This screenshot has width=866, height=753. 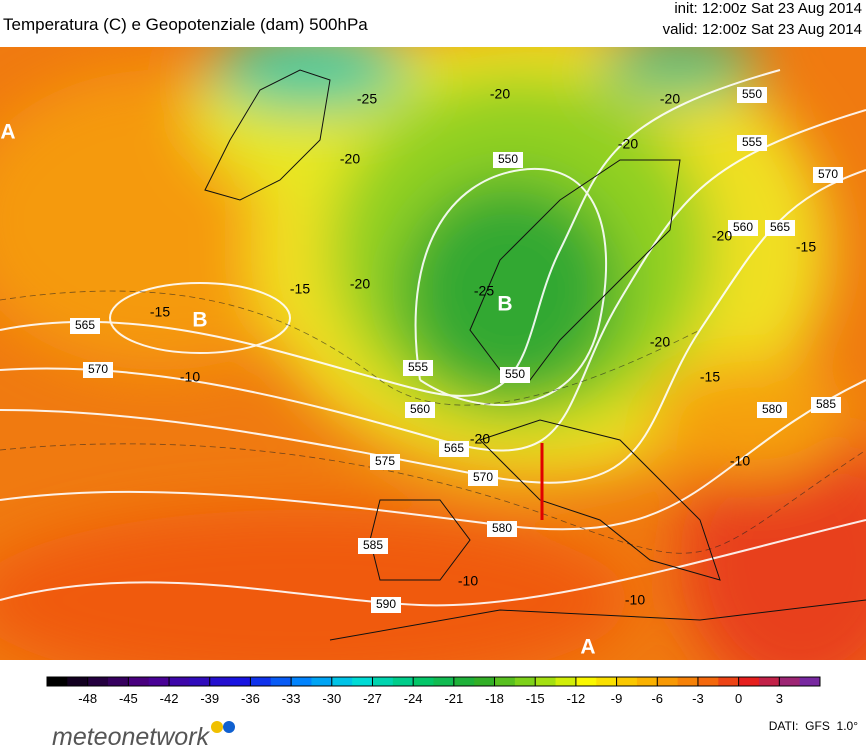 I want to click on geopotential-label: 575, so click(x=385, y=461).